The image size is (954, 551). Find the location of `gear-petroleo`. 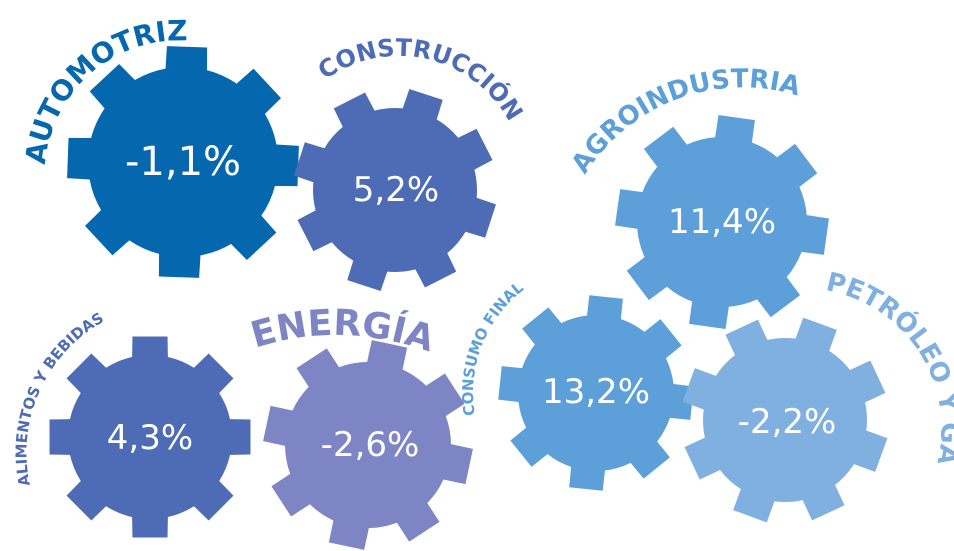

gear-petroleo is located at coordinates (785, 420).